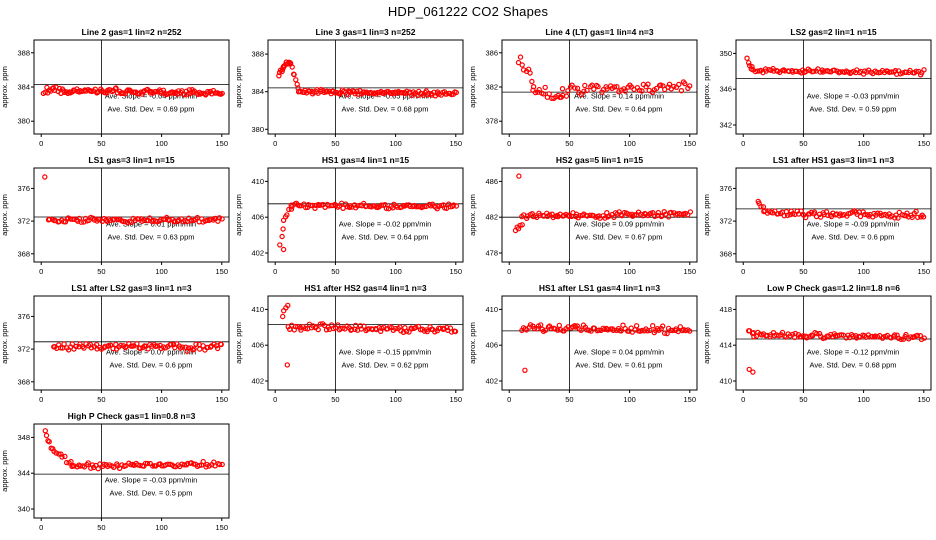 The image size is (936, 540). What do you see at coordinates (385, 223) in the screenshot?
I see `slope-annotation: Ave. Slope = -0.02 ppm/min` at bounding box center [385, 223].